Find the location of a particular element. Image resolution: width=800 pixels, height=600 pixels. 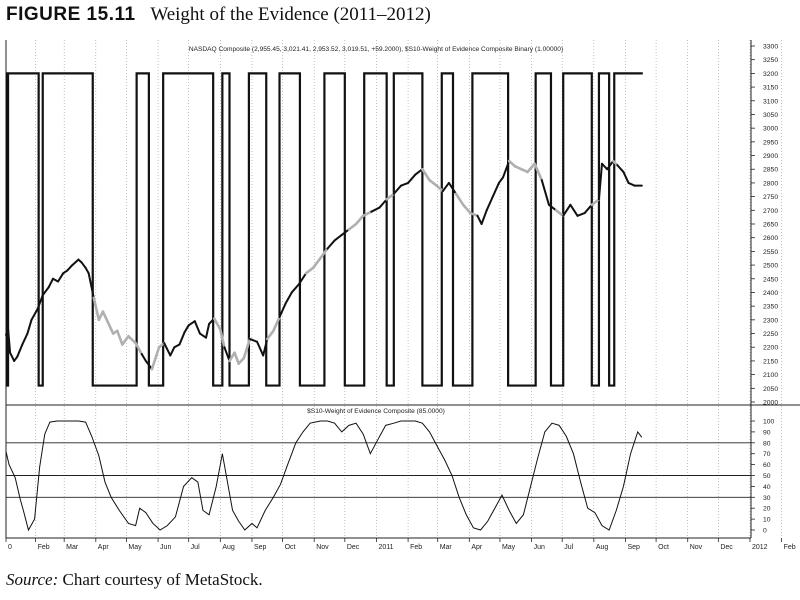

price-y-tick-label: 2000 is located at coordinates (770, 403).